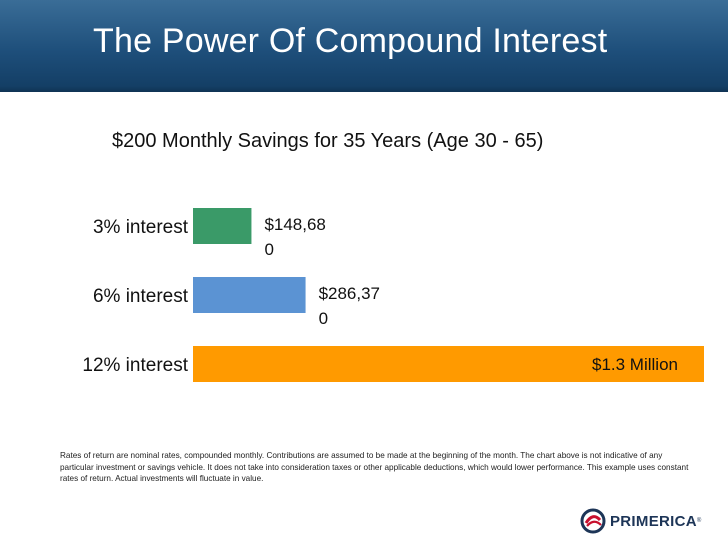  What do you see at coordinates (349, 293) in the screenshot?
I see `value-label: $286,37` at bounding box center [349, 293].